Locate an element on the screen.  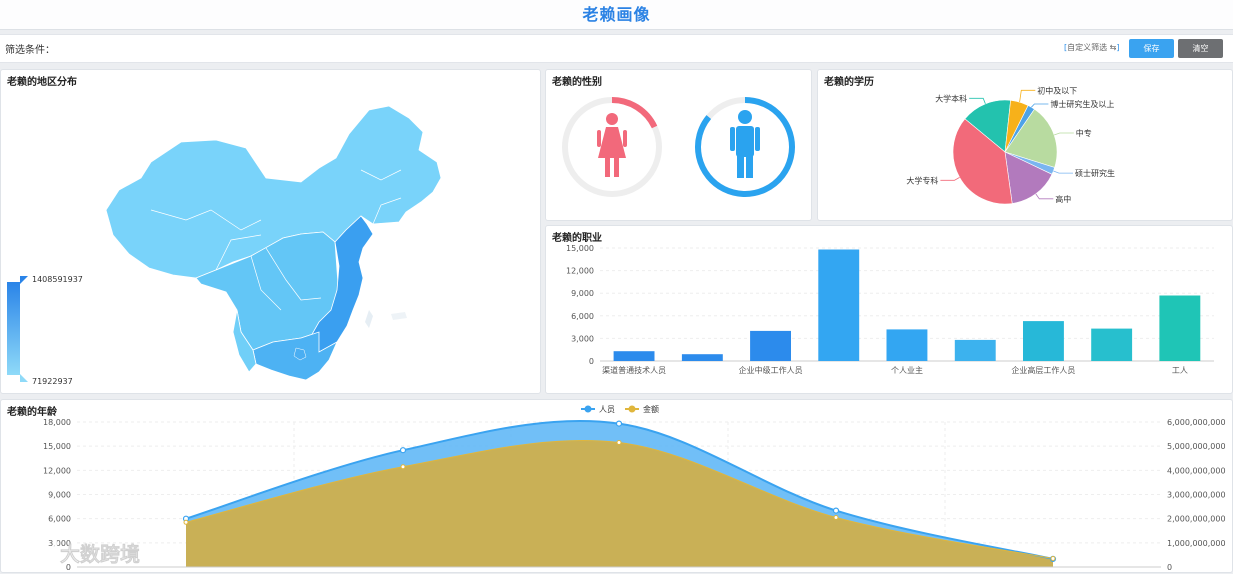
map-north-region is located at coordinates (273, 192).